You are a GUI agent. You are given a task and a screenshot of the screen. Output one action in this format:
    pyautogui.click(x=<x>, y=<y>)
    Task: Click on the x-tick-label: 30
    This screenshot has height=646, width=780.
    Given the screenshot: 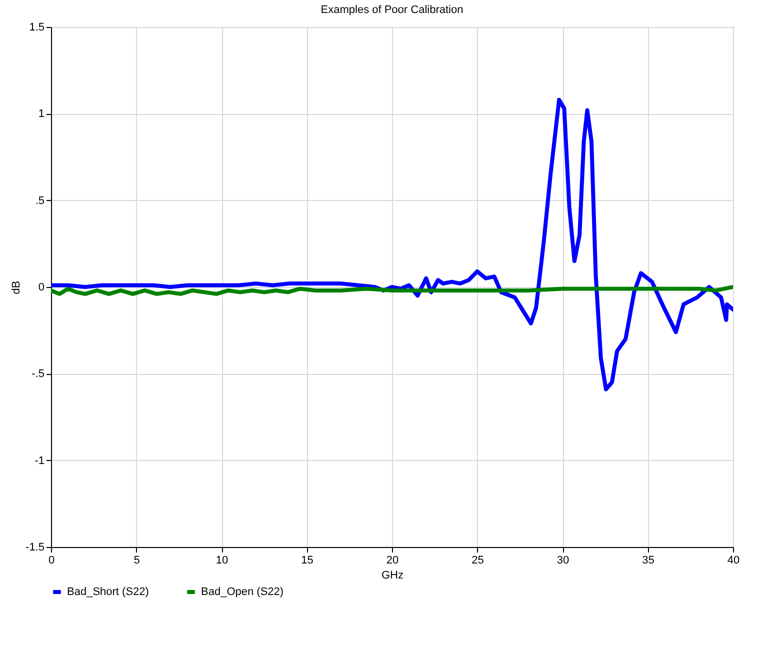 What is the action you would take?
    pyautogui.click(x=563, y=560)
    